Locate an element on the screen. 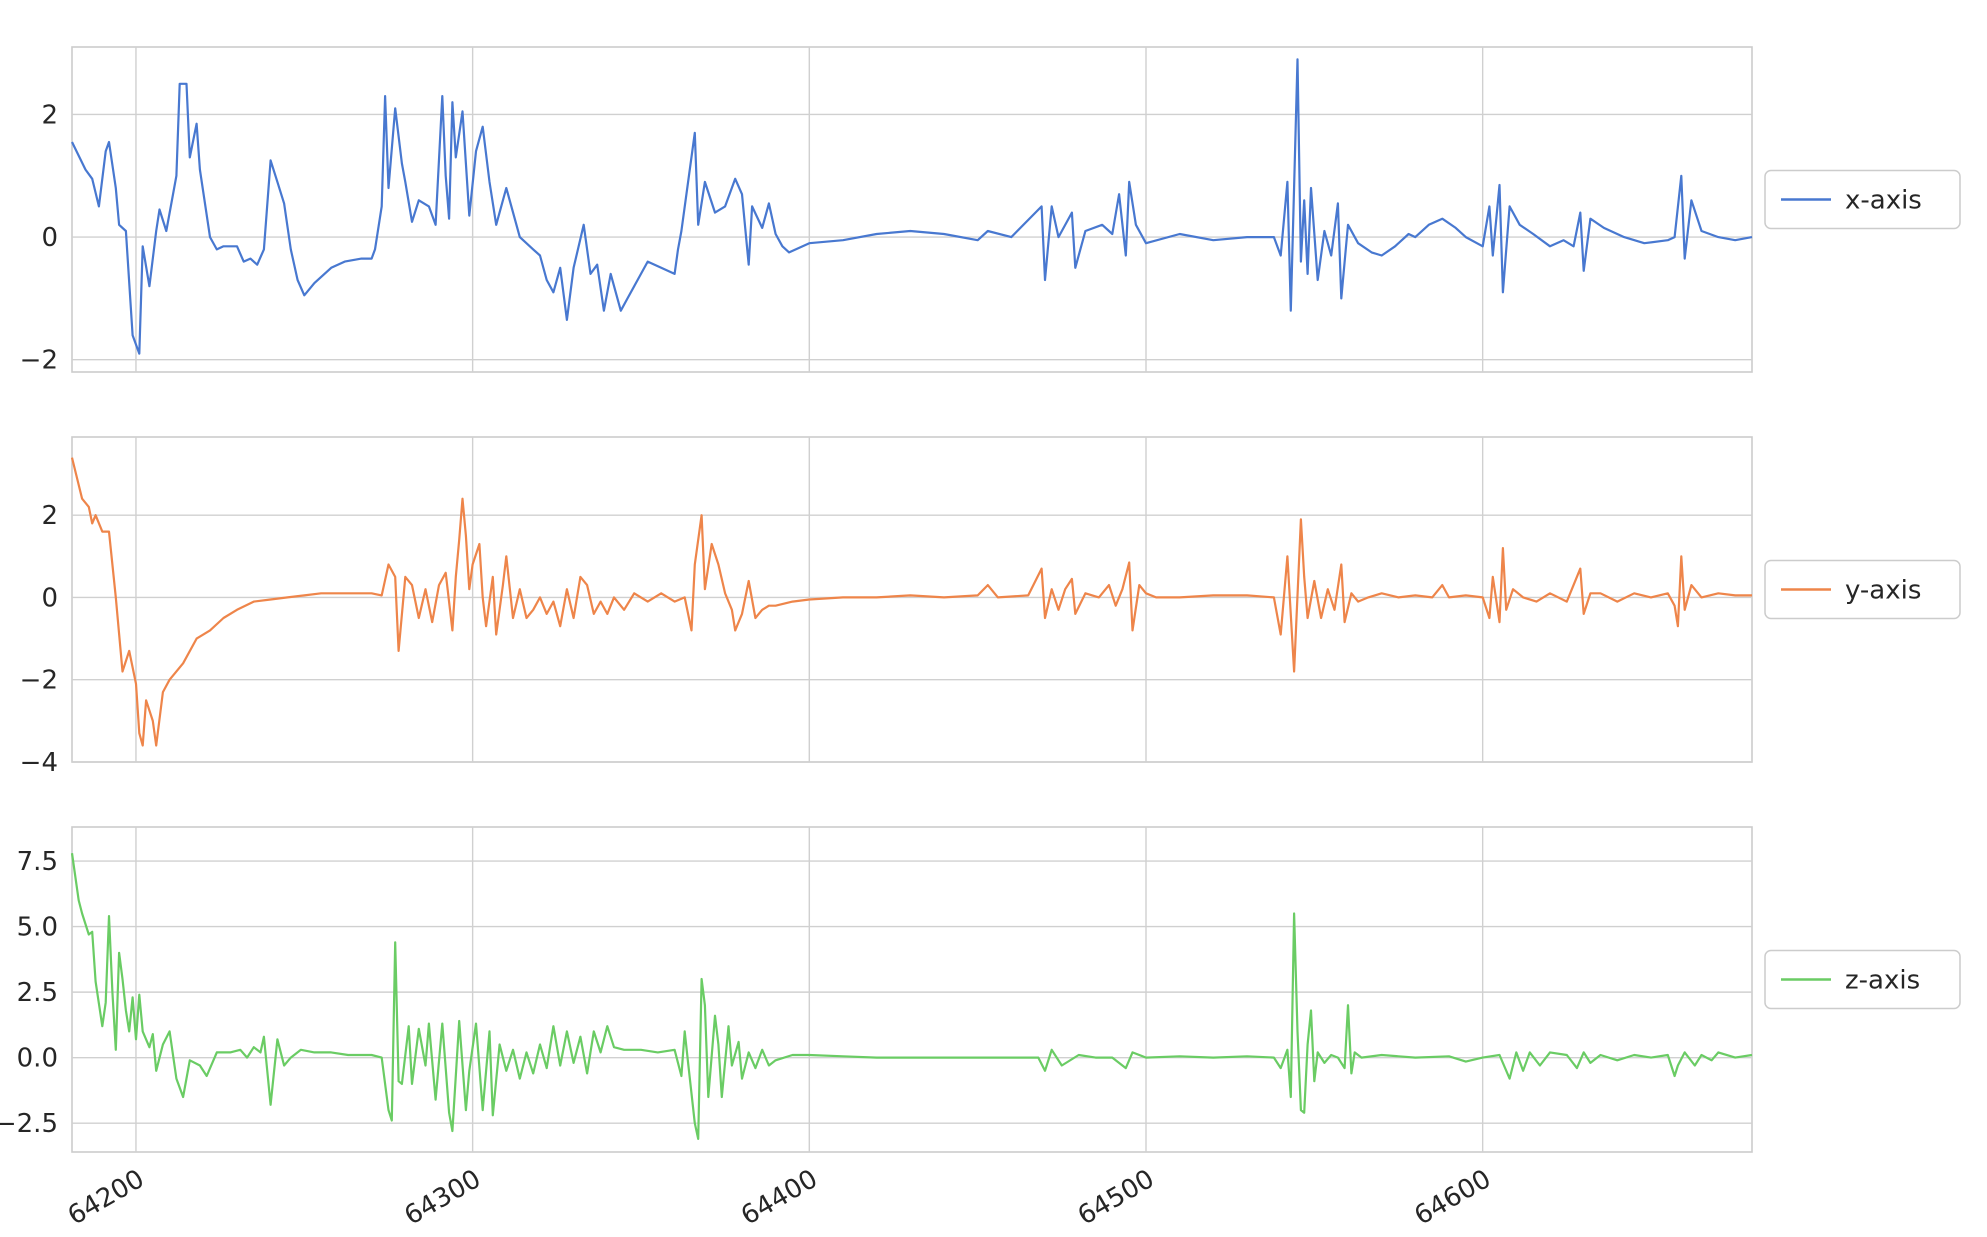 Image resolution: width=1987 pixels, height=1237 pixels. legend-label: y-axis is located at coordinates (1883, 591).